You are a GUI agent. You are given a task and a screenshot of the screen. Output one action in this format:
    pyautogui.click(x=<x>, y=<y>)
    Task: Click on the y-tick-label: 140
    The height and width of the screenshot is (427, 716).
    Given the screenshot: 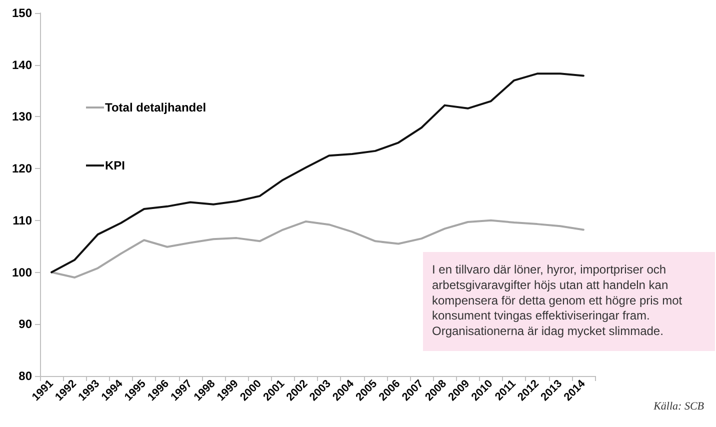 What is the action you would take?
    pyautogui.click(x=22, y=65)
    